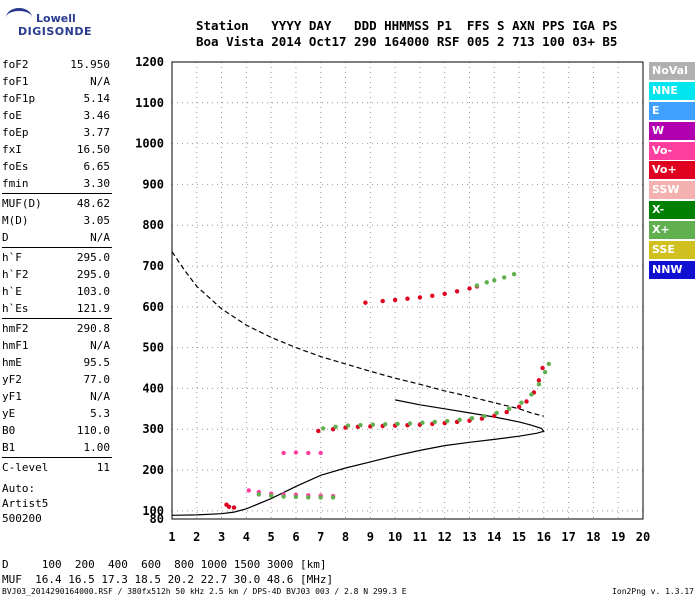 This screenshot has width=700, height=600. What do you see at coordinates (97, 379) in the screenshot?
I see `param-value: 77.0` at bounding box center [97, 379].